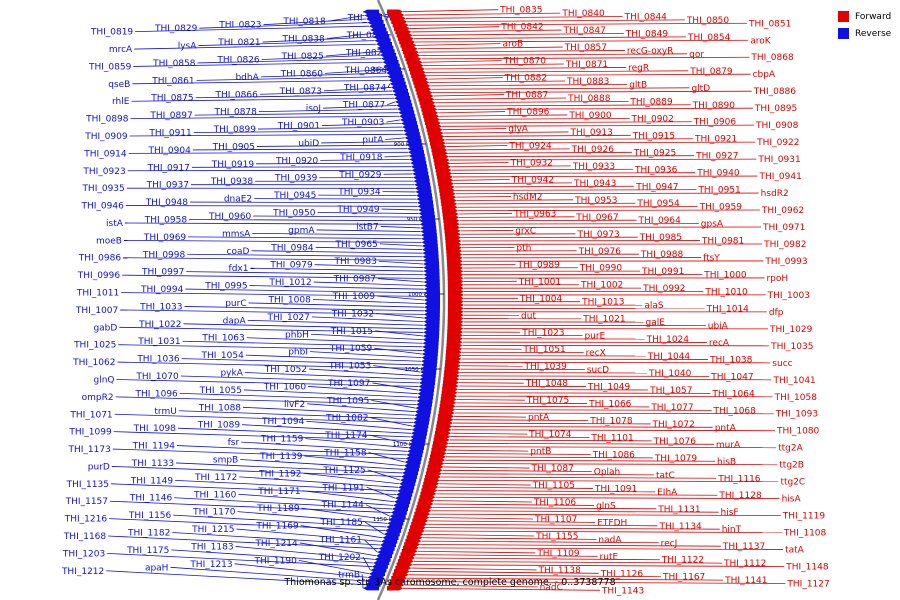 This screenshot has width=900, height=600. Describe the element at coordinates (119, 85) in the screenshot. I see `gene-label: qseB` at that location.